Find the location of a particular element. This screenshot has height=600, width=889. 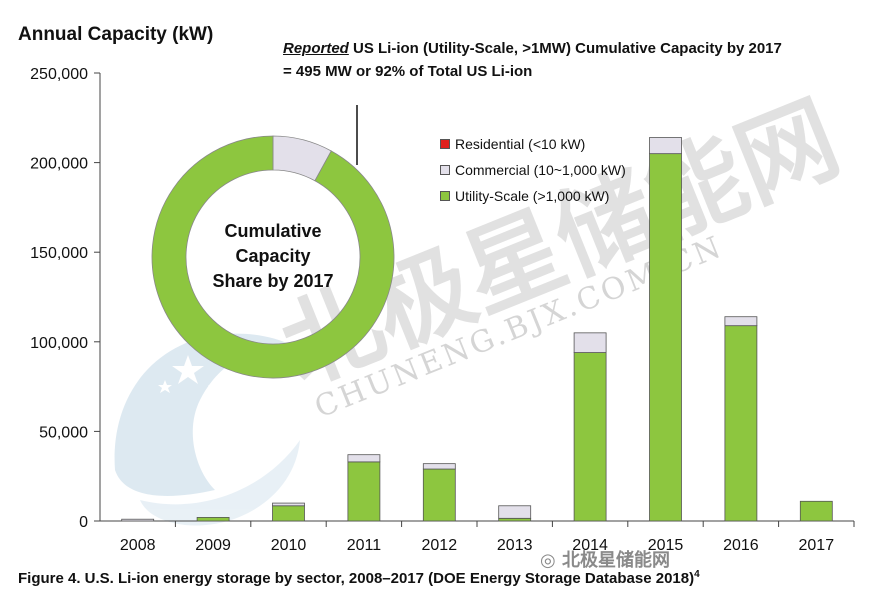

legend-item-residential: Residential (<10 kW) is located at coordinates (512, 144).